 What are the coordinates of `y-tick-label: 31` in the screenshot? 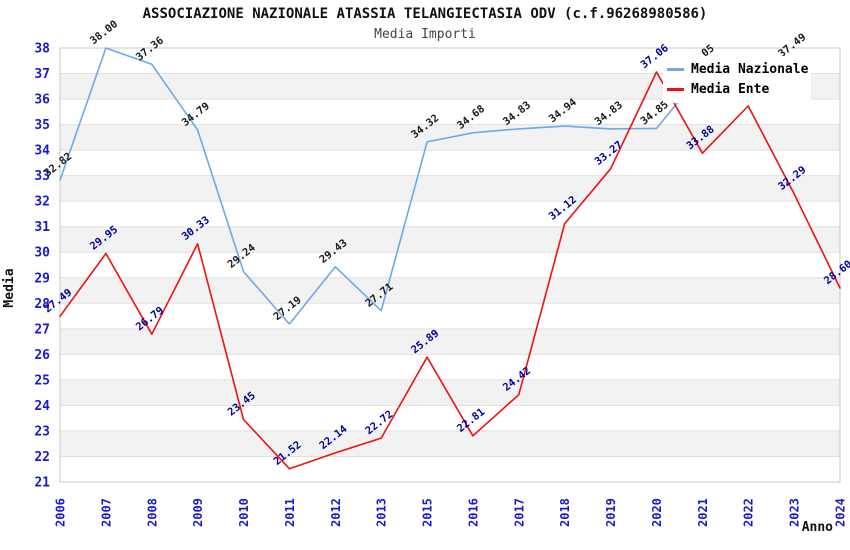 It's located at (42, 227).